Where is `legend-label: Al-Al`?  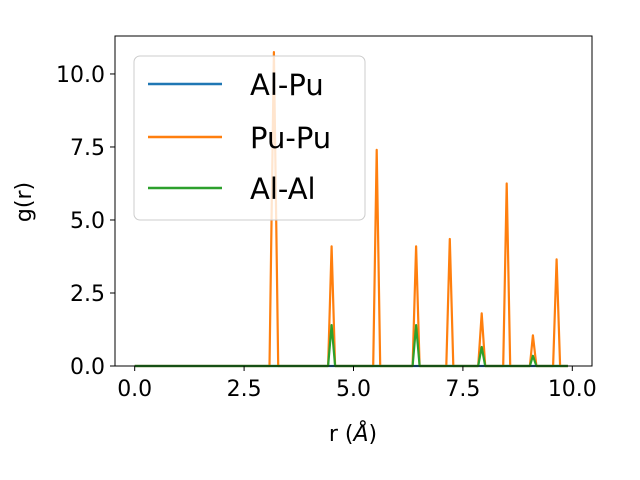
legend-label: Al-Al is located at coordinates (283, 189).